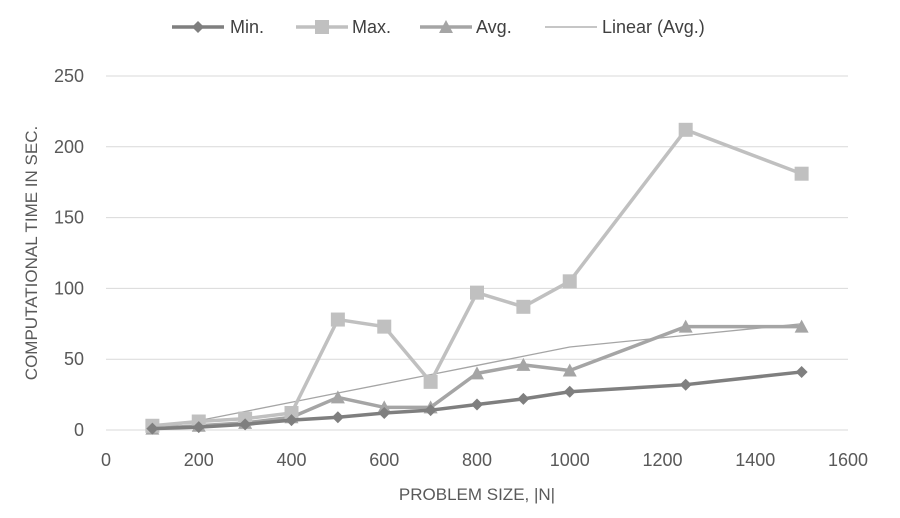 Image resolution: width=900 pixels, height=518 pixels. Describe the element at coordinates (848, 460) in the screenshot. I see `x-tick-label: 1600` at that location.